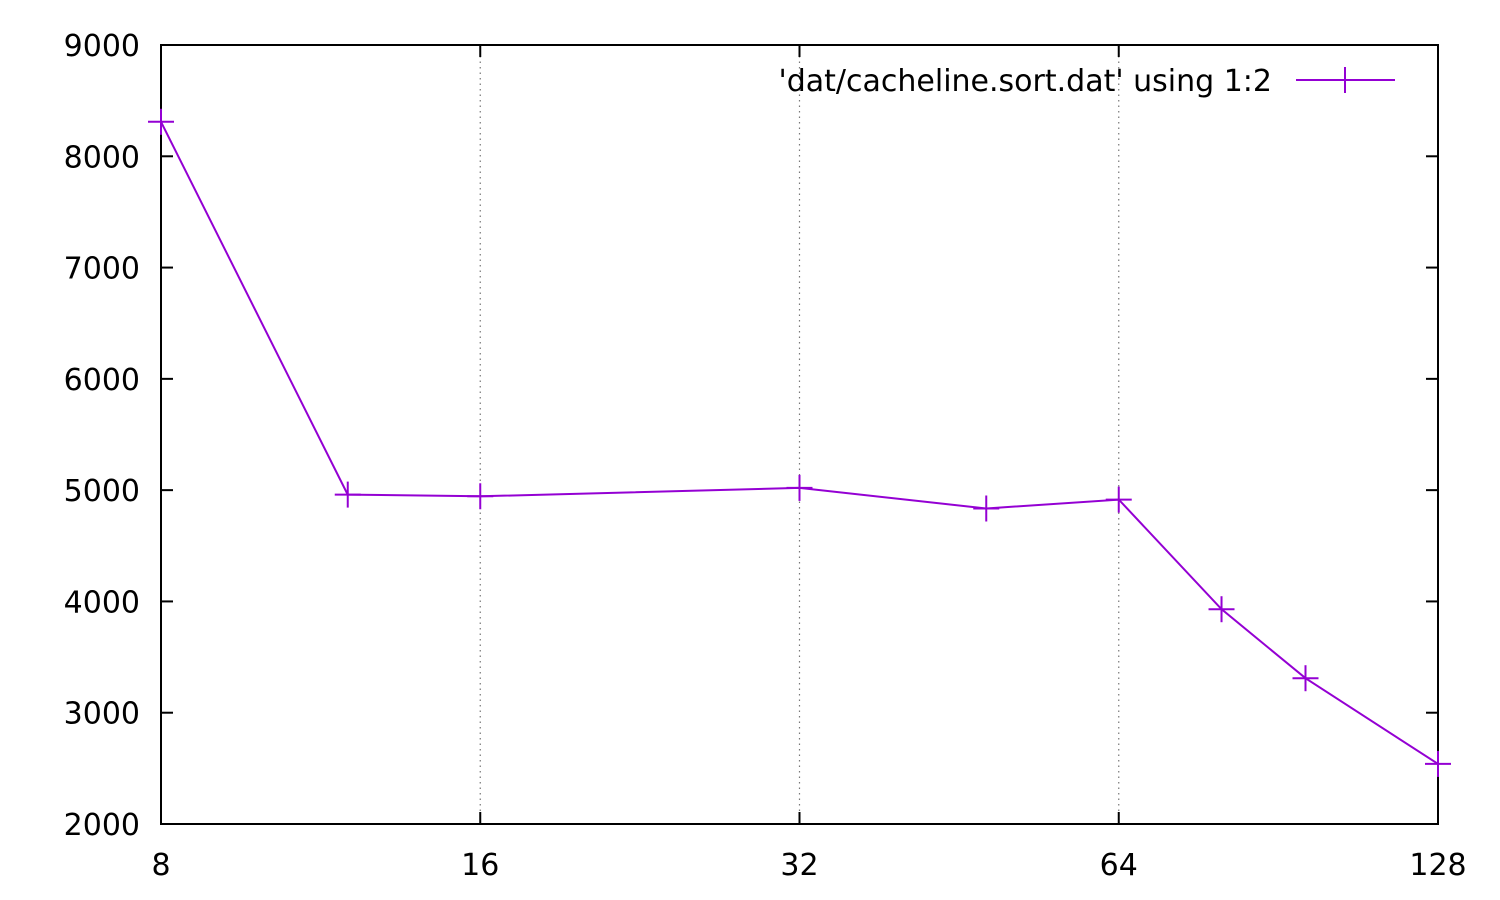 The width and height of the screenshot is (1500, 900). Describe the element at coordinates (480, 865) in the screenshot. I see `x-tick-label: 16` at that location.